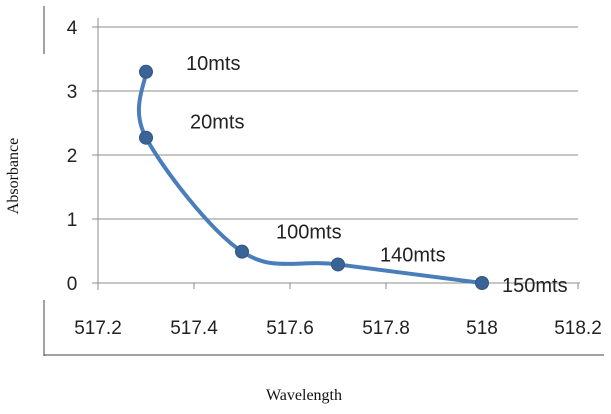 The height and width of the screenshot is (414, 611). I want to click on y-tick-label: 3, so click(72, 92).